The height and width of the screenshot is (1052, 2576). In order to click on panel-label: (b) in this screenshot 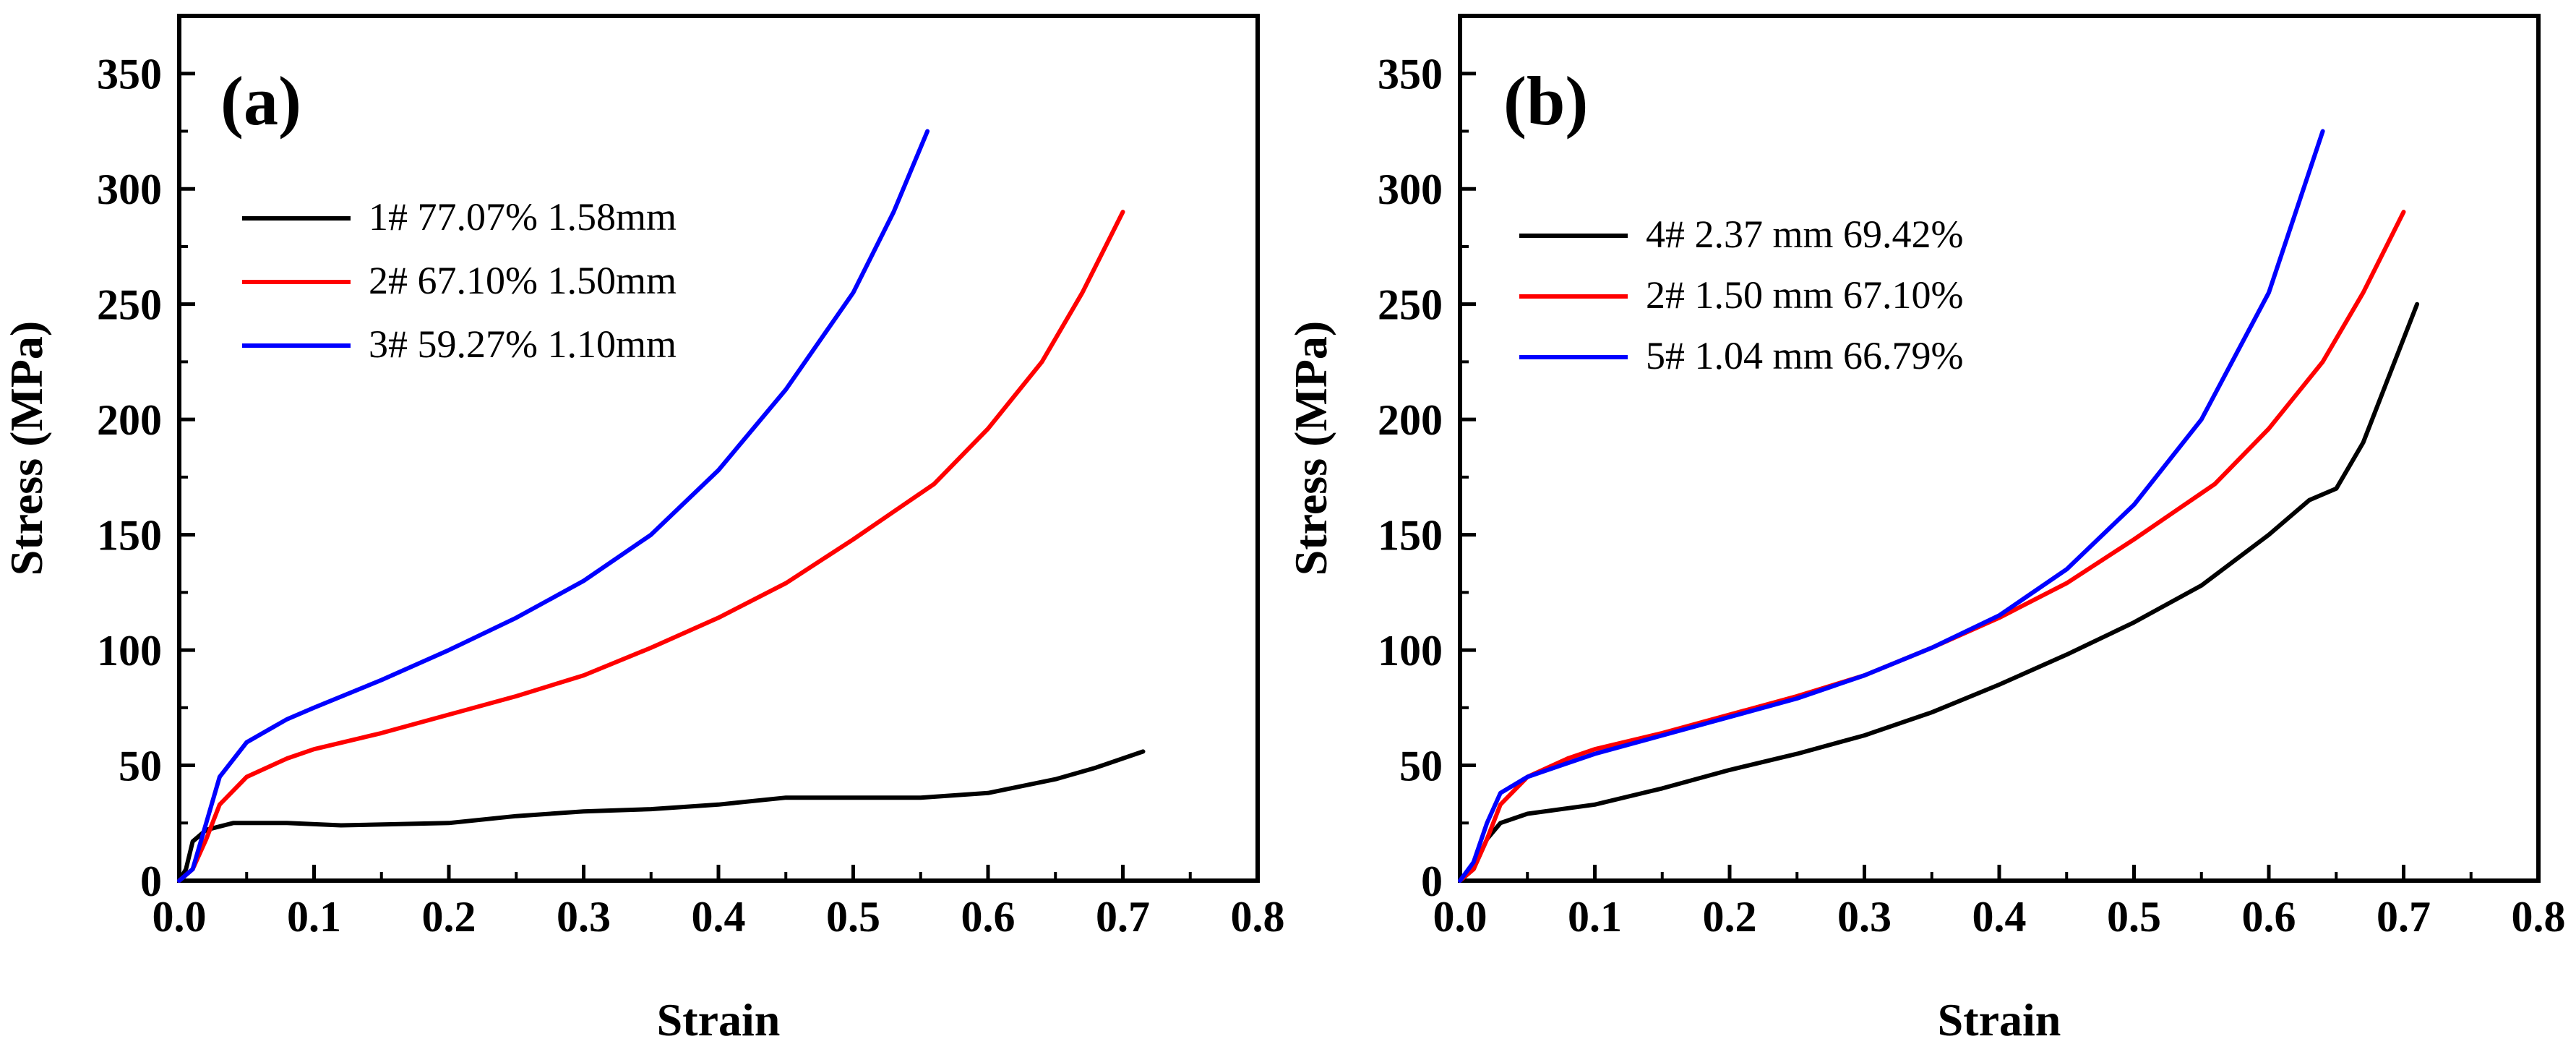, I will do `click(1545, 101)`.